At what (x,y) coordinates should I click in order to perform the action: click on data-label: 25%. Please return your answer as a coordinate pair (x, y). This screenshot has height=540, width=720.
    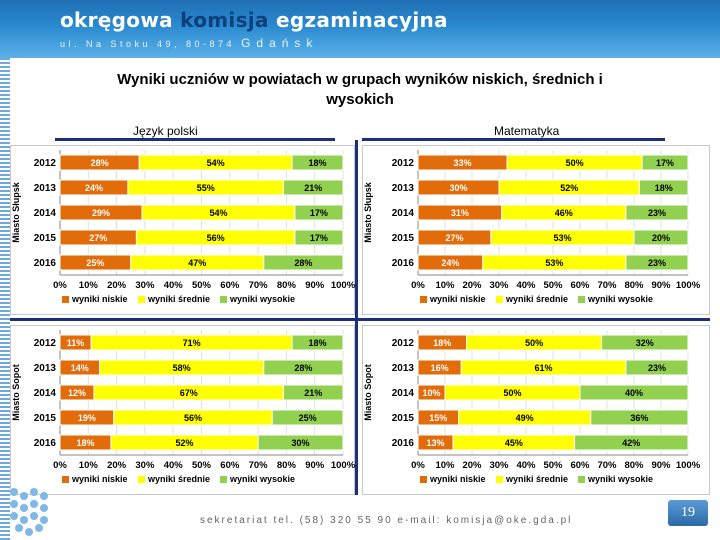
    Looking at the image, I should click on (308, 418).